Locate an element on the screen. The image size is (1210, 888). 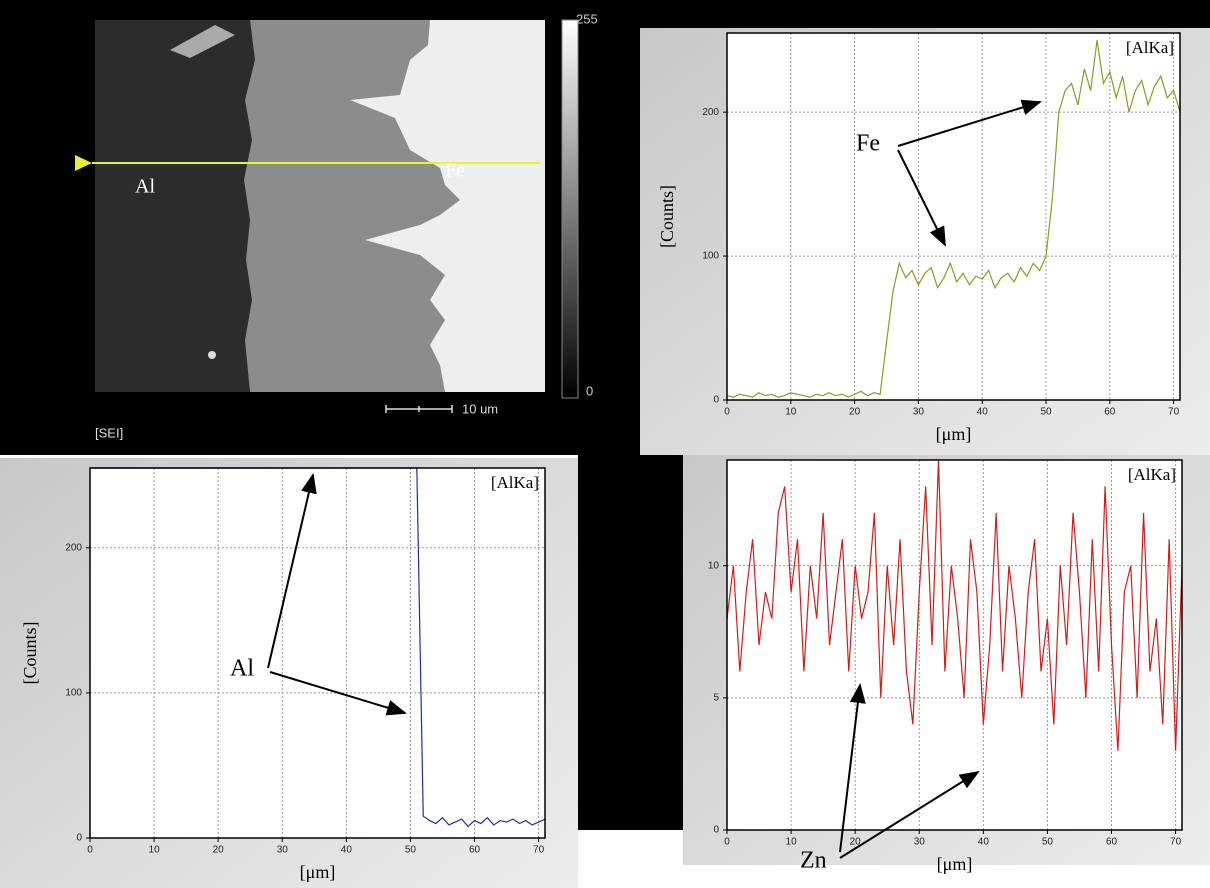
imaging-mode: [SEI] is located at coordinates (109, 432).